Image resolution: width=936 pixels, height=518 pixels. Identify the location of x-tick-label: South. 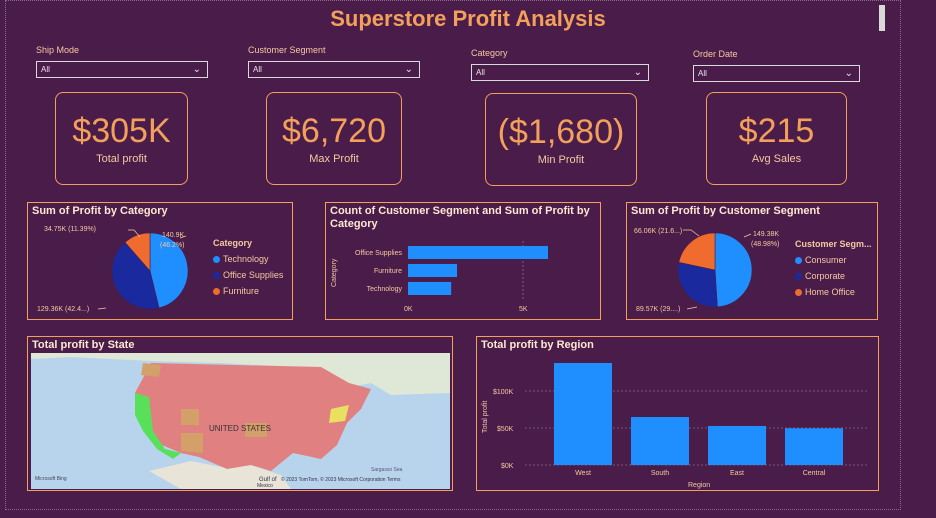
(660, 473).